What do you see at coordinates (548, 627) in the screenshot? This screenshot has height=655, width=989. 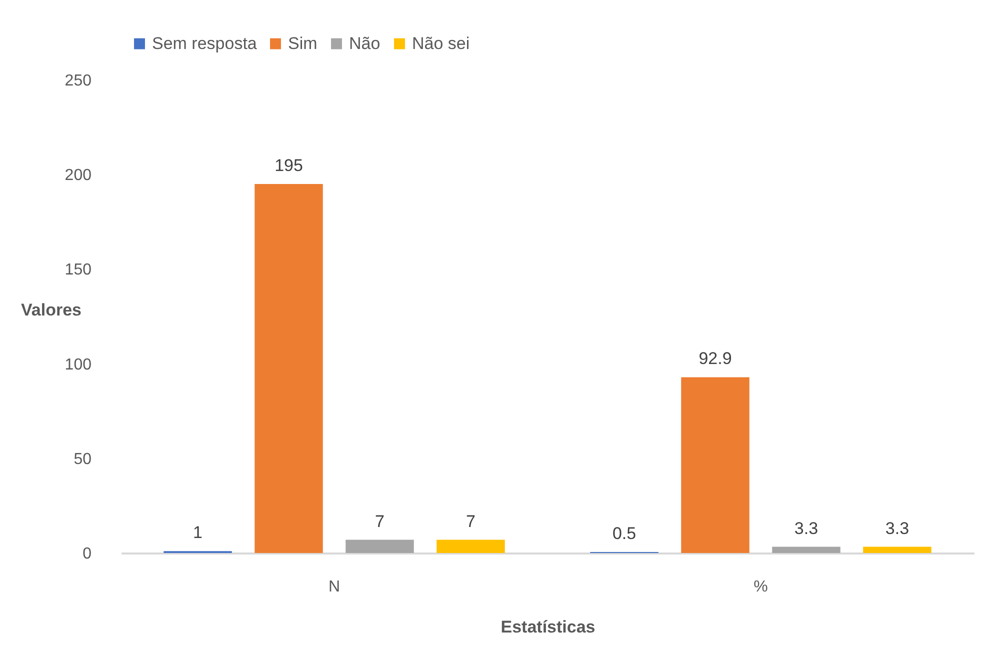 I see `x-axis-title: Estatísticas` at bounding box center [548, 627].